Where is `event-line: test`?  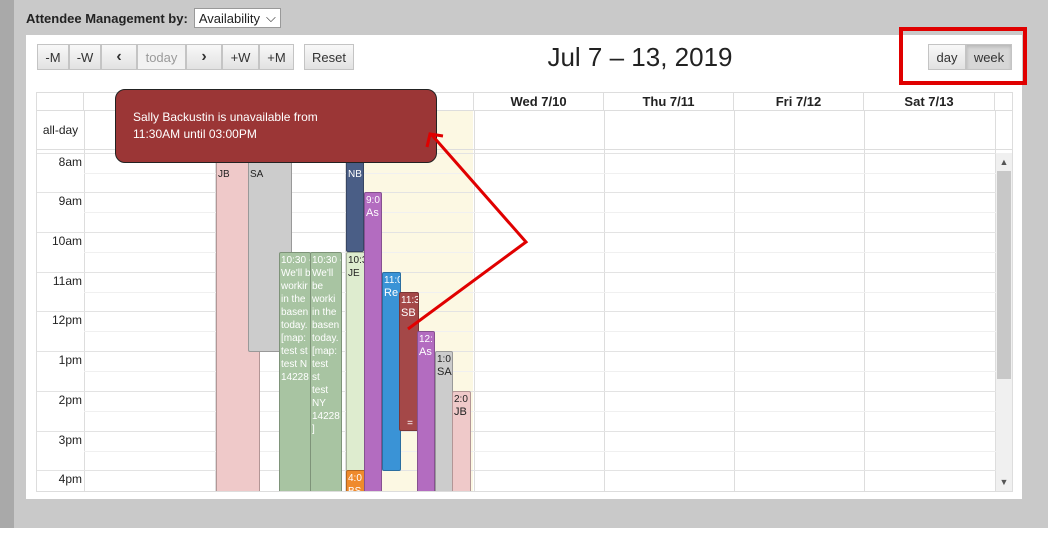 event-line: test is located at coordinates (320, 390).